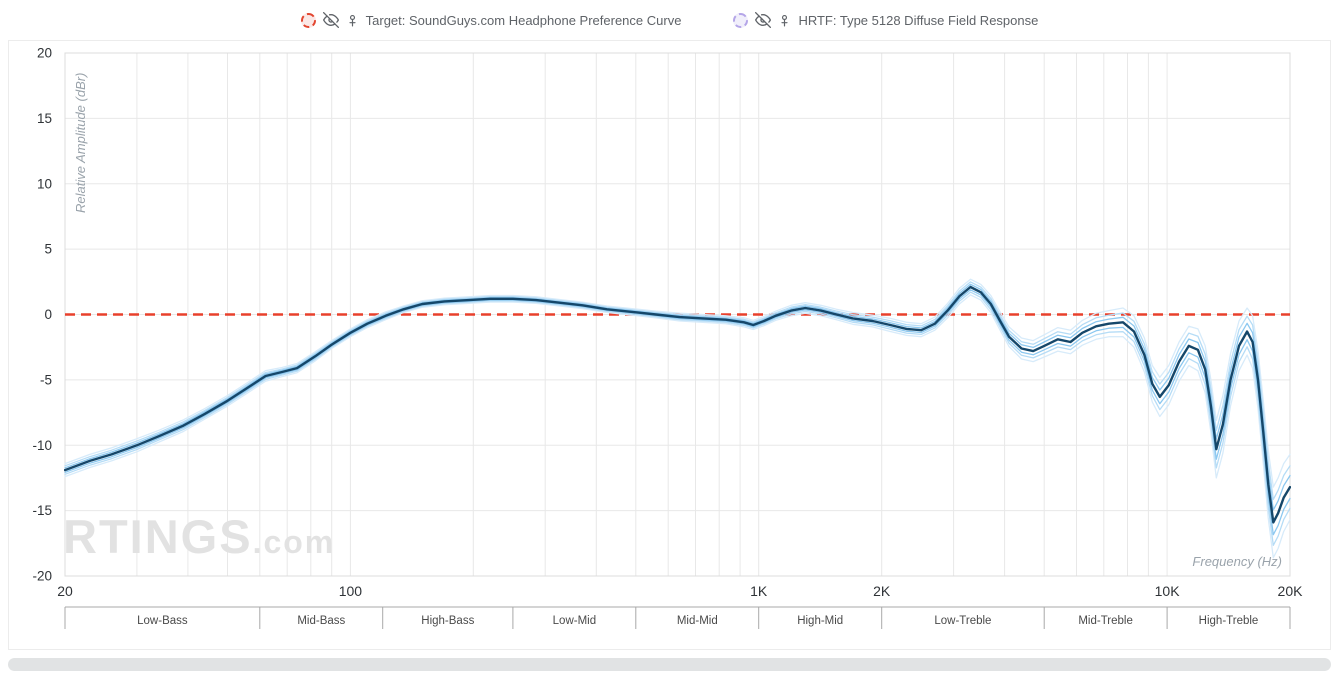 This screenshot has width=1339, height=675. Describe the element at coordinates (1105, 621) in the screenshot. I see `band-label: Mid-Treble` at that location.